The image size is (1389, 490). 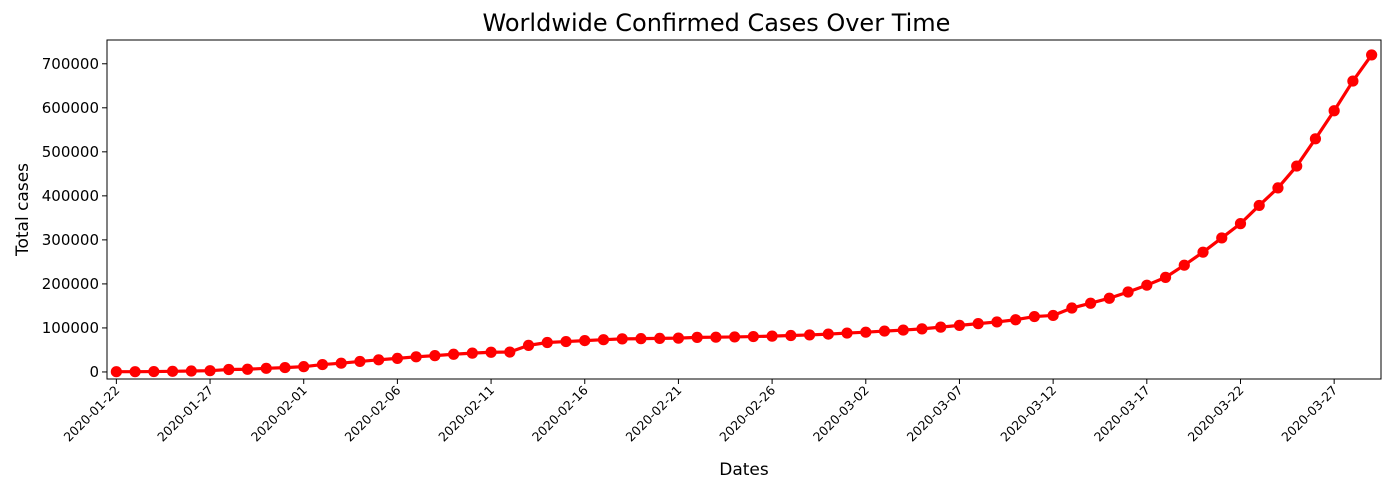 What do you see at coordinates (23, 210) in the screenshot?
I see `y-axis-label: Total cases` at bounding box center [23, 210].